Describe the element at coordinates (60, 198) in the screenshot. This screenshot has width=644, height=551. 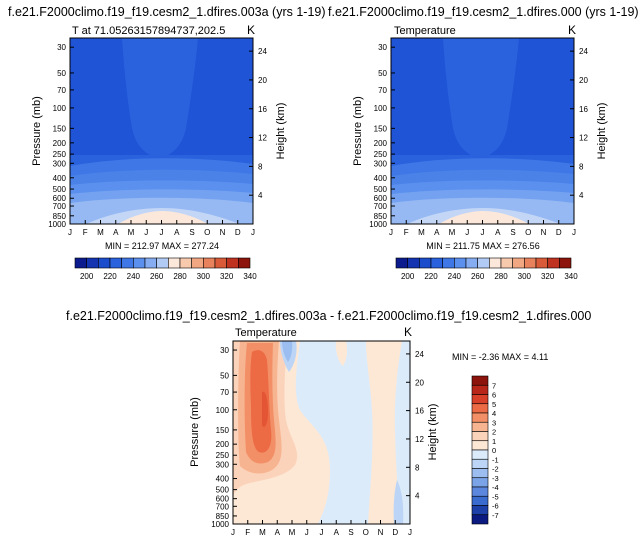
I see `y-tick-label: 600` at that location.